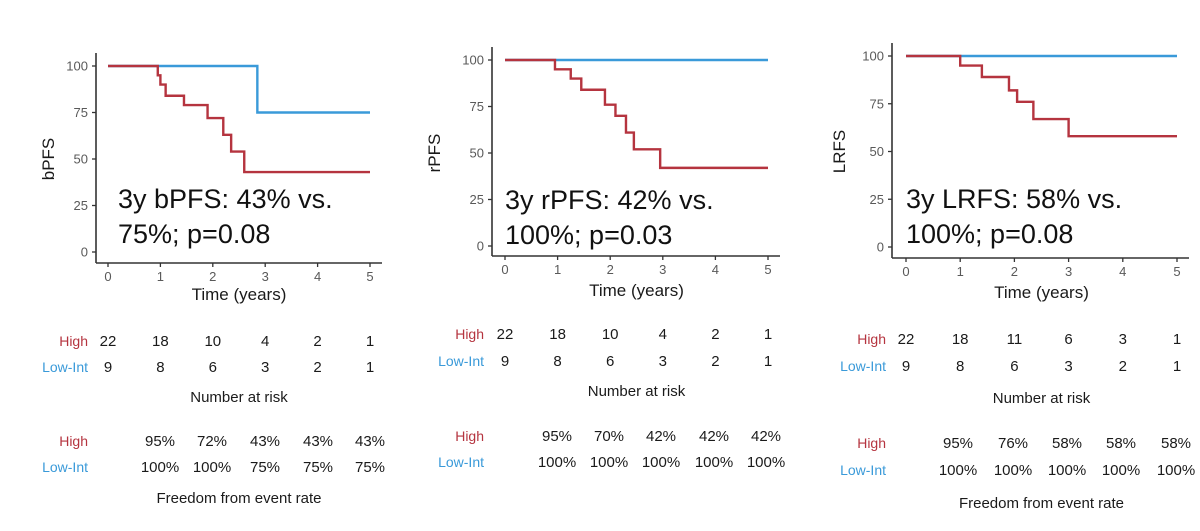 This screenshot has height=531, width=1200. I want to click on risk-table-title: Number at risk, so click(1042, 398).